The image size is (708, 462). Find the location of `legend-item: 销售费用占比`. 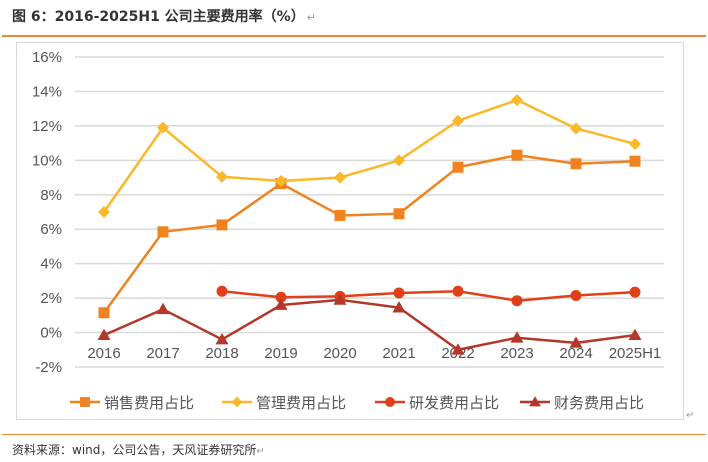

legend-item: 销售费用占比 is located at coordinates (132, 403).